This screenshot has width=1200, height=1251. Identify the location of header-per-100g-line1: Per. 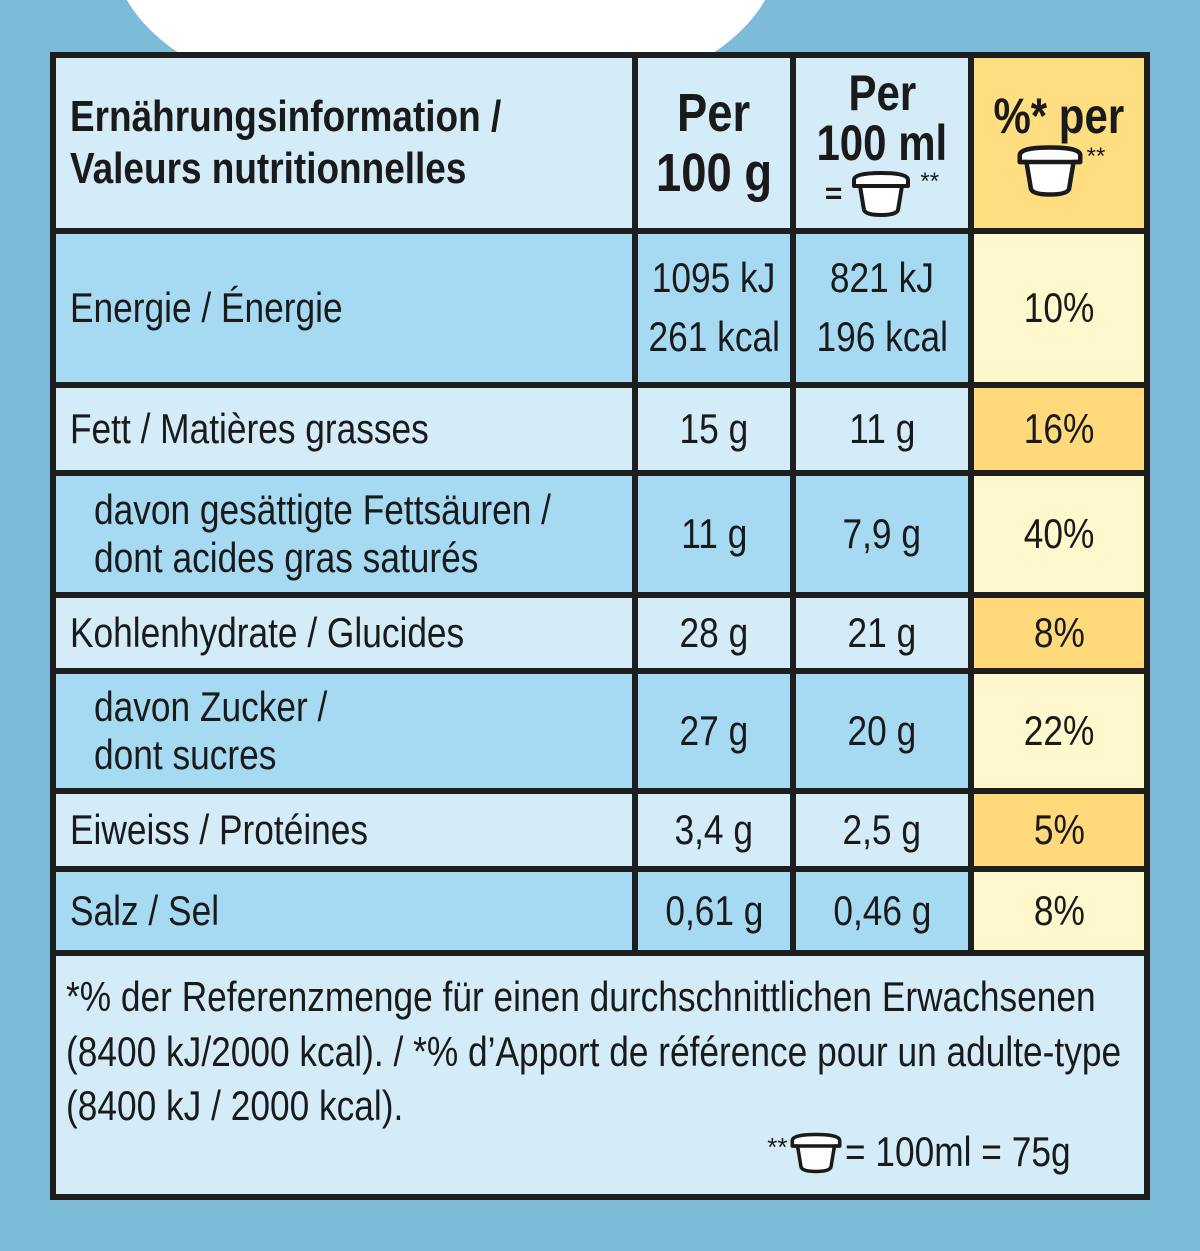
(714, 112).